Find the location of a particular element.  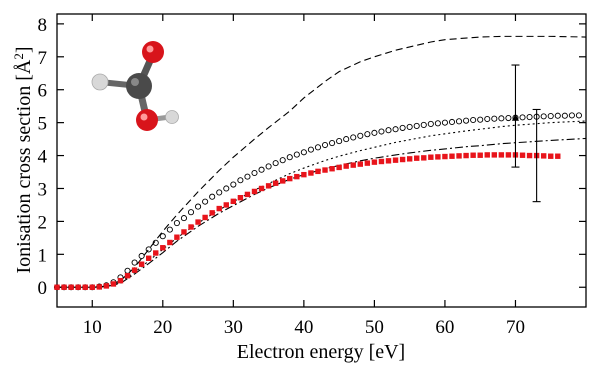

x-tick-label: 50 is located at coordinates (374, 327).